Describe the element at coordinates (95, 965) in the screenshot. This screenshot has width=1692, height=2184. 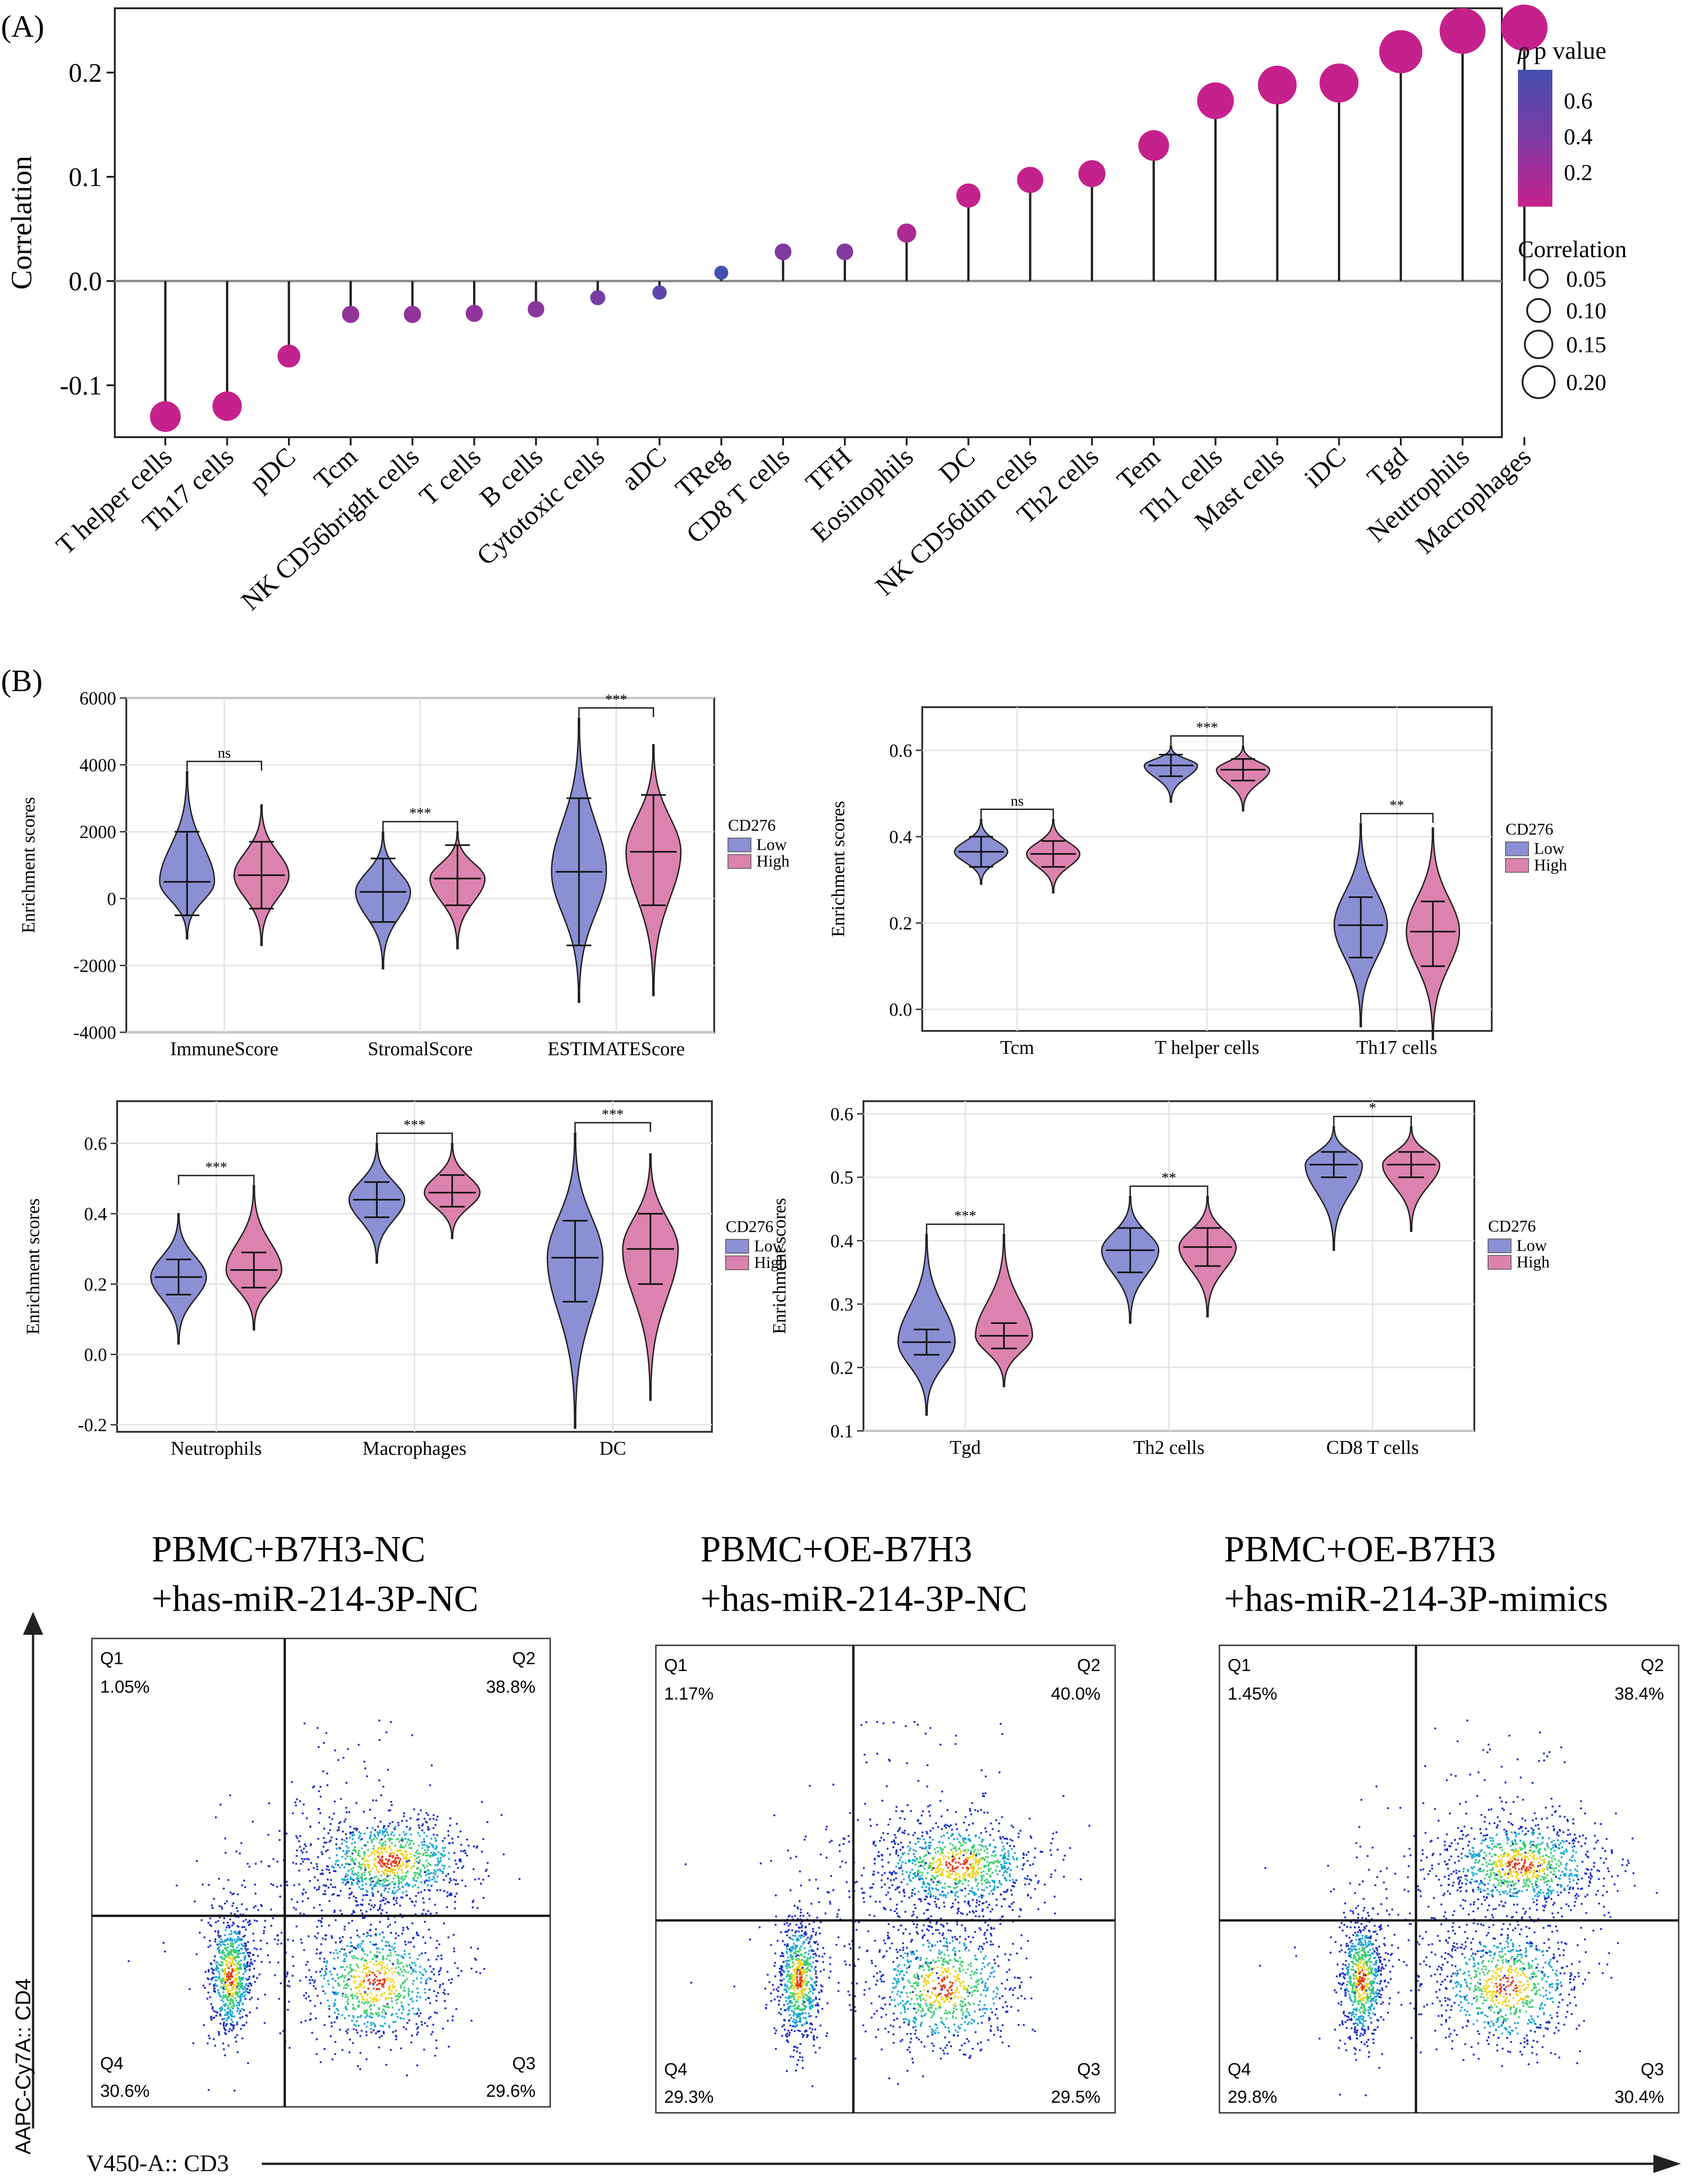
I see `y-tick-label: -2000` at that location.